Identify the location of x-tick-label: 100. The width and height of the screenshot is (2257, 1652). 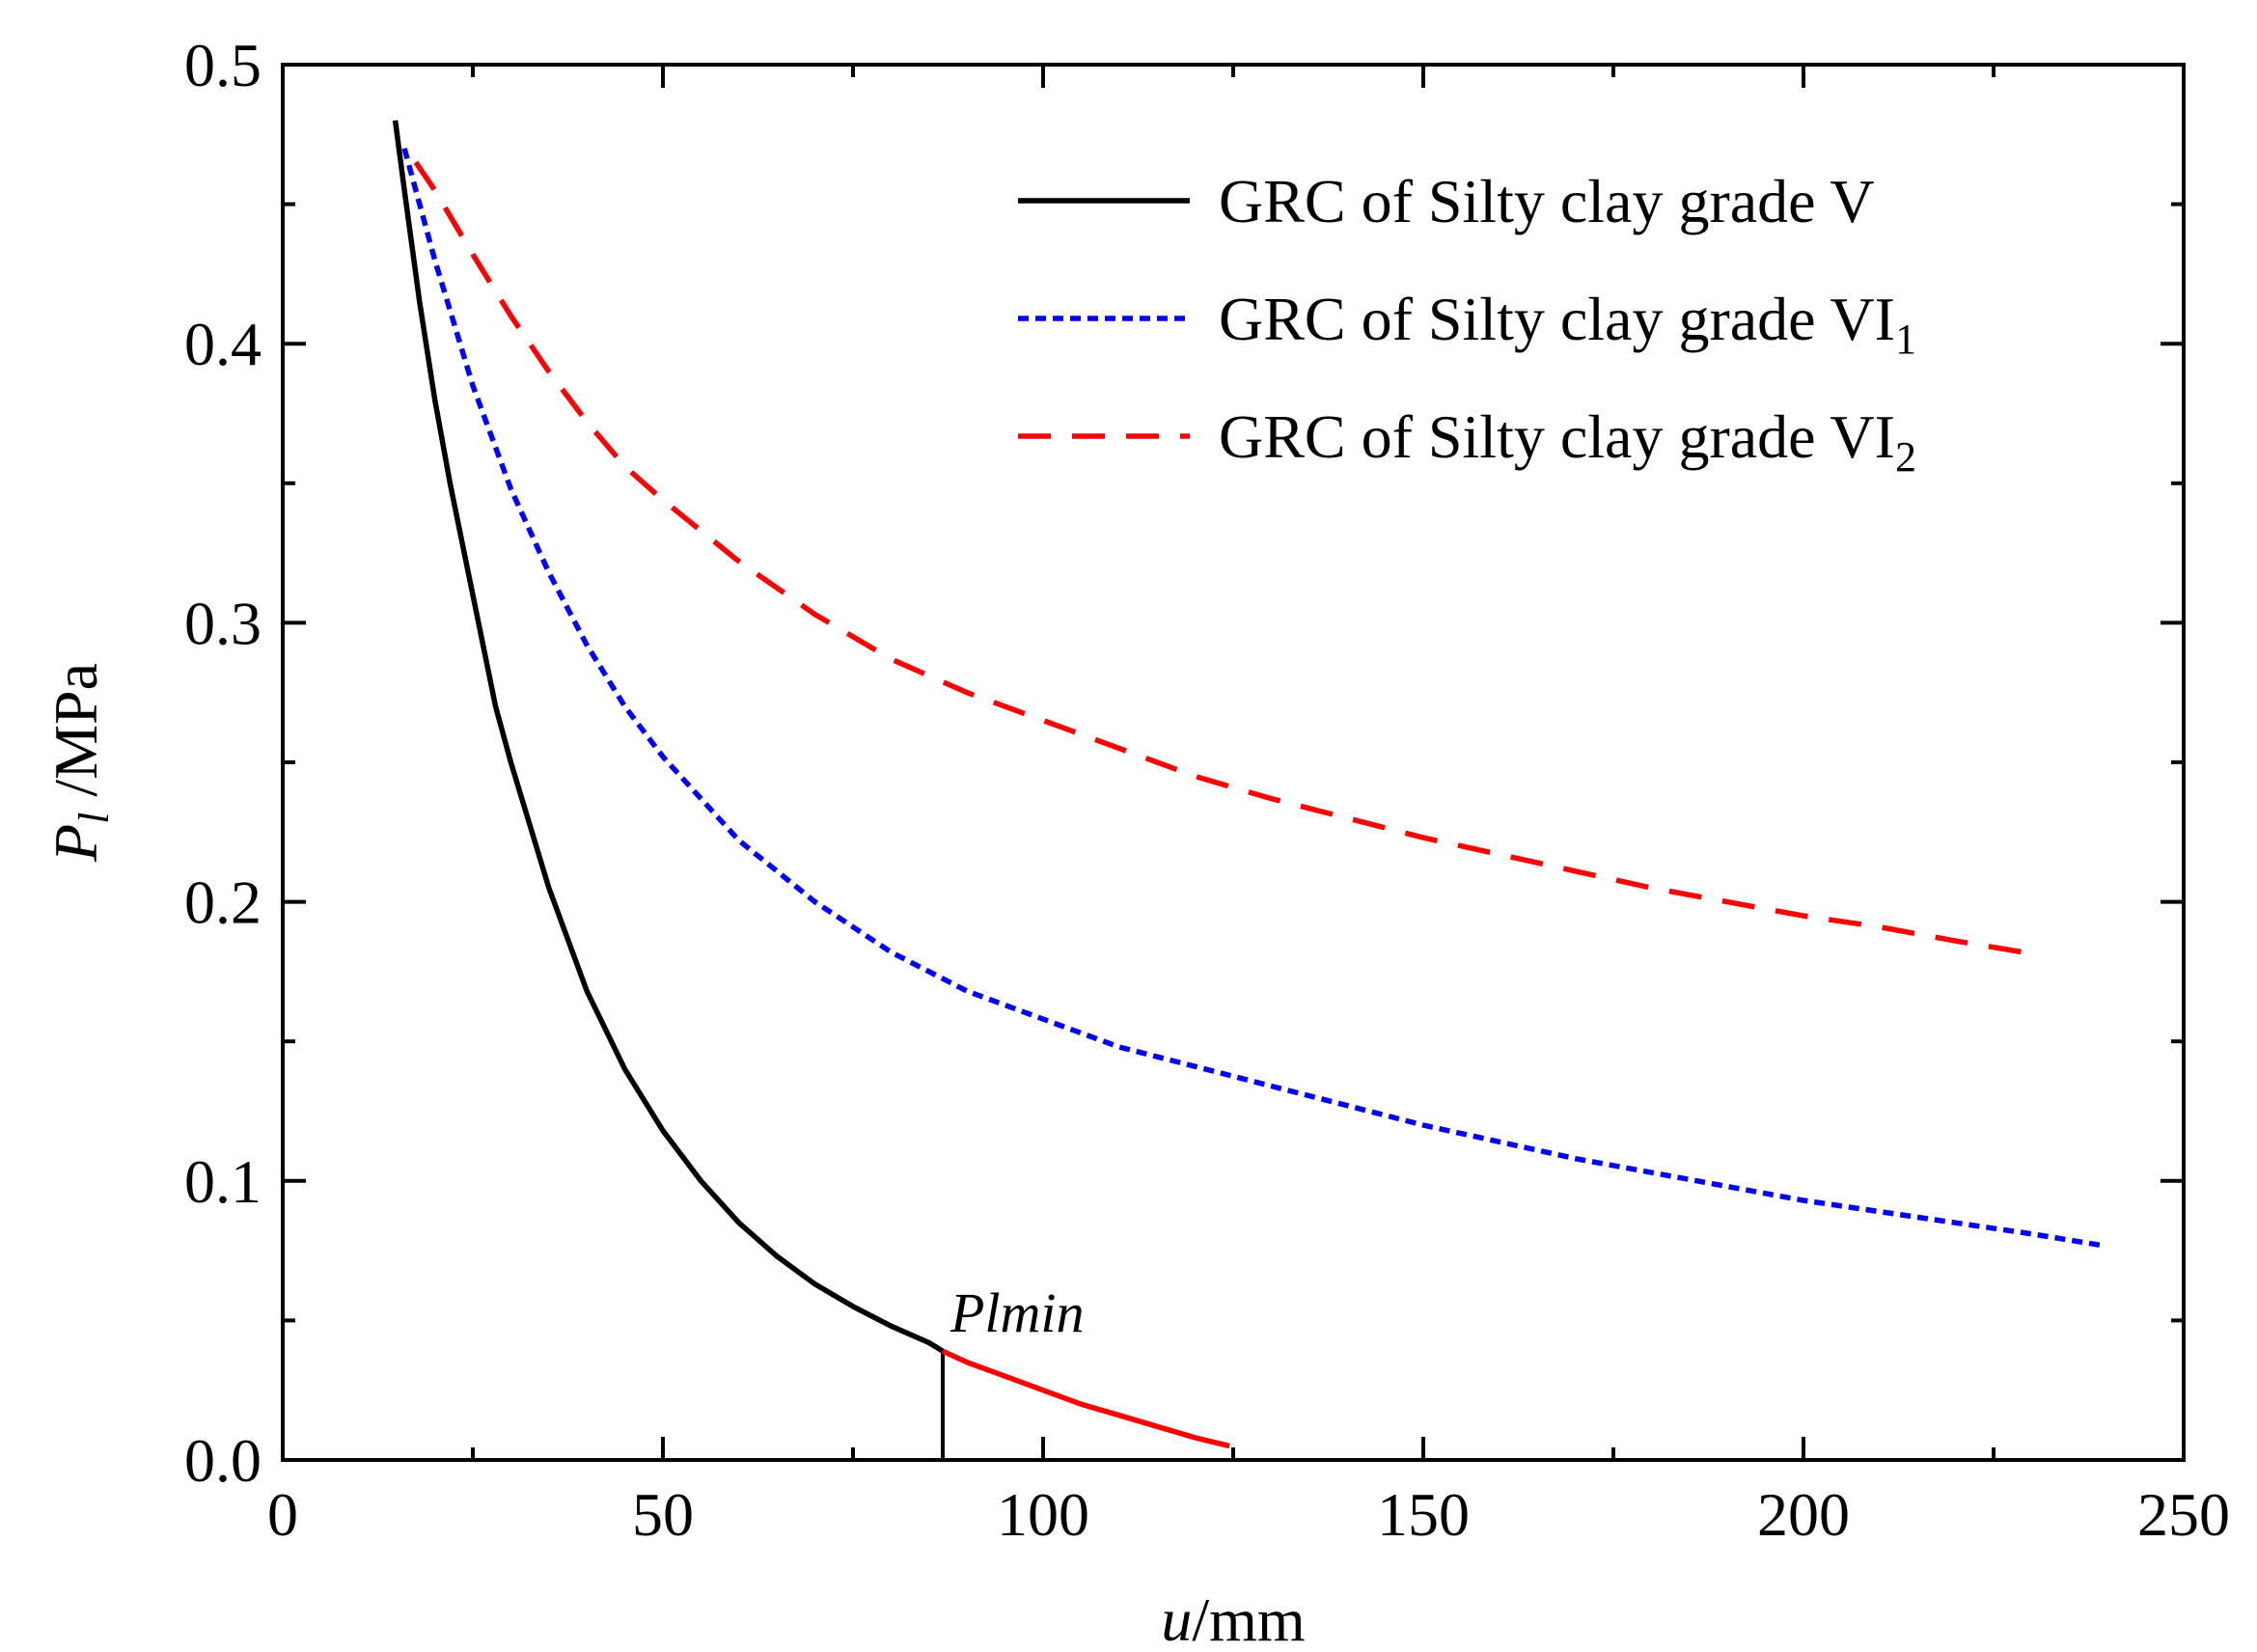
(1043, 1514).